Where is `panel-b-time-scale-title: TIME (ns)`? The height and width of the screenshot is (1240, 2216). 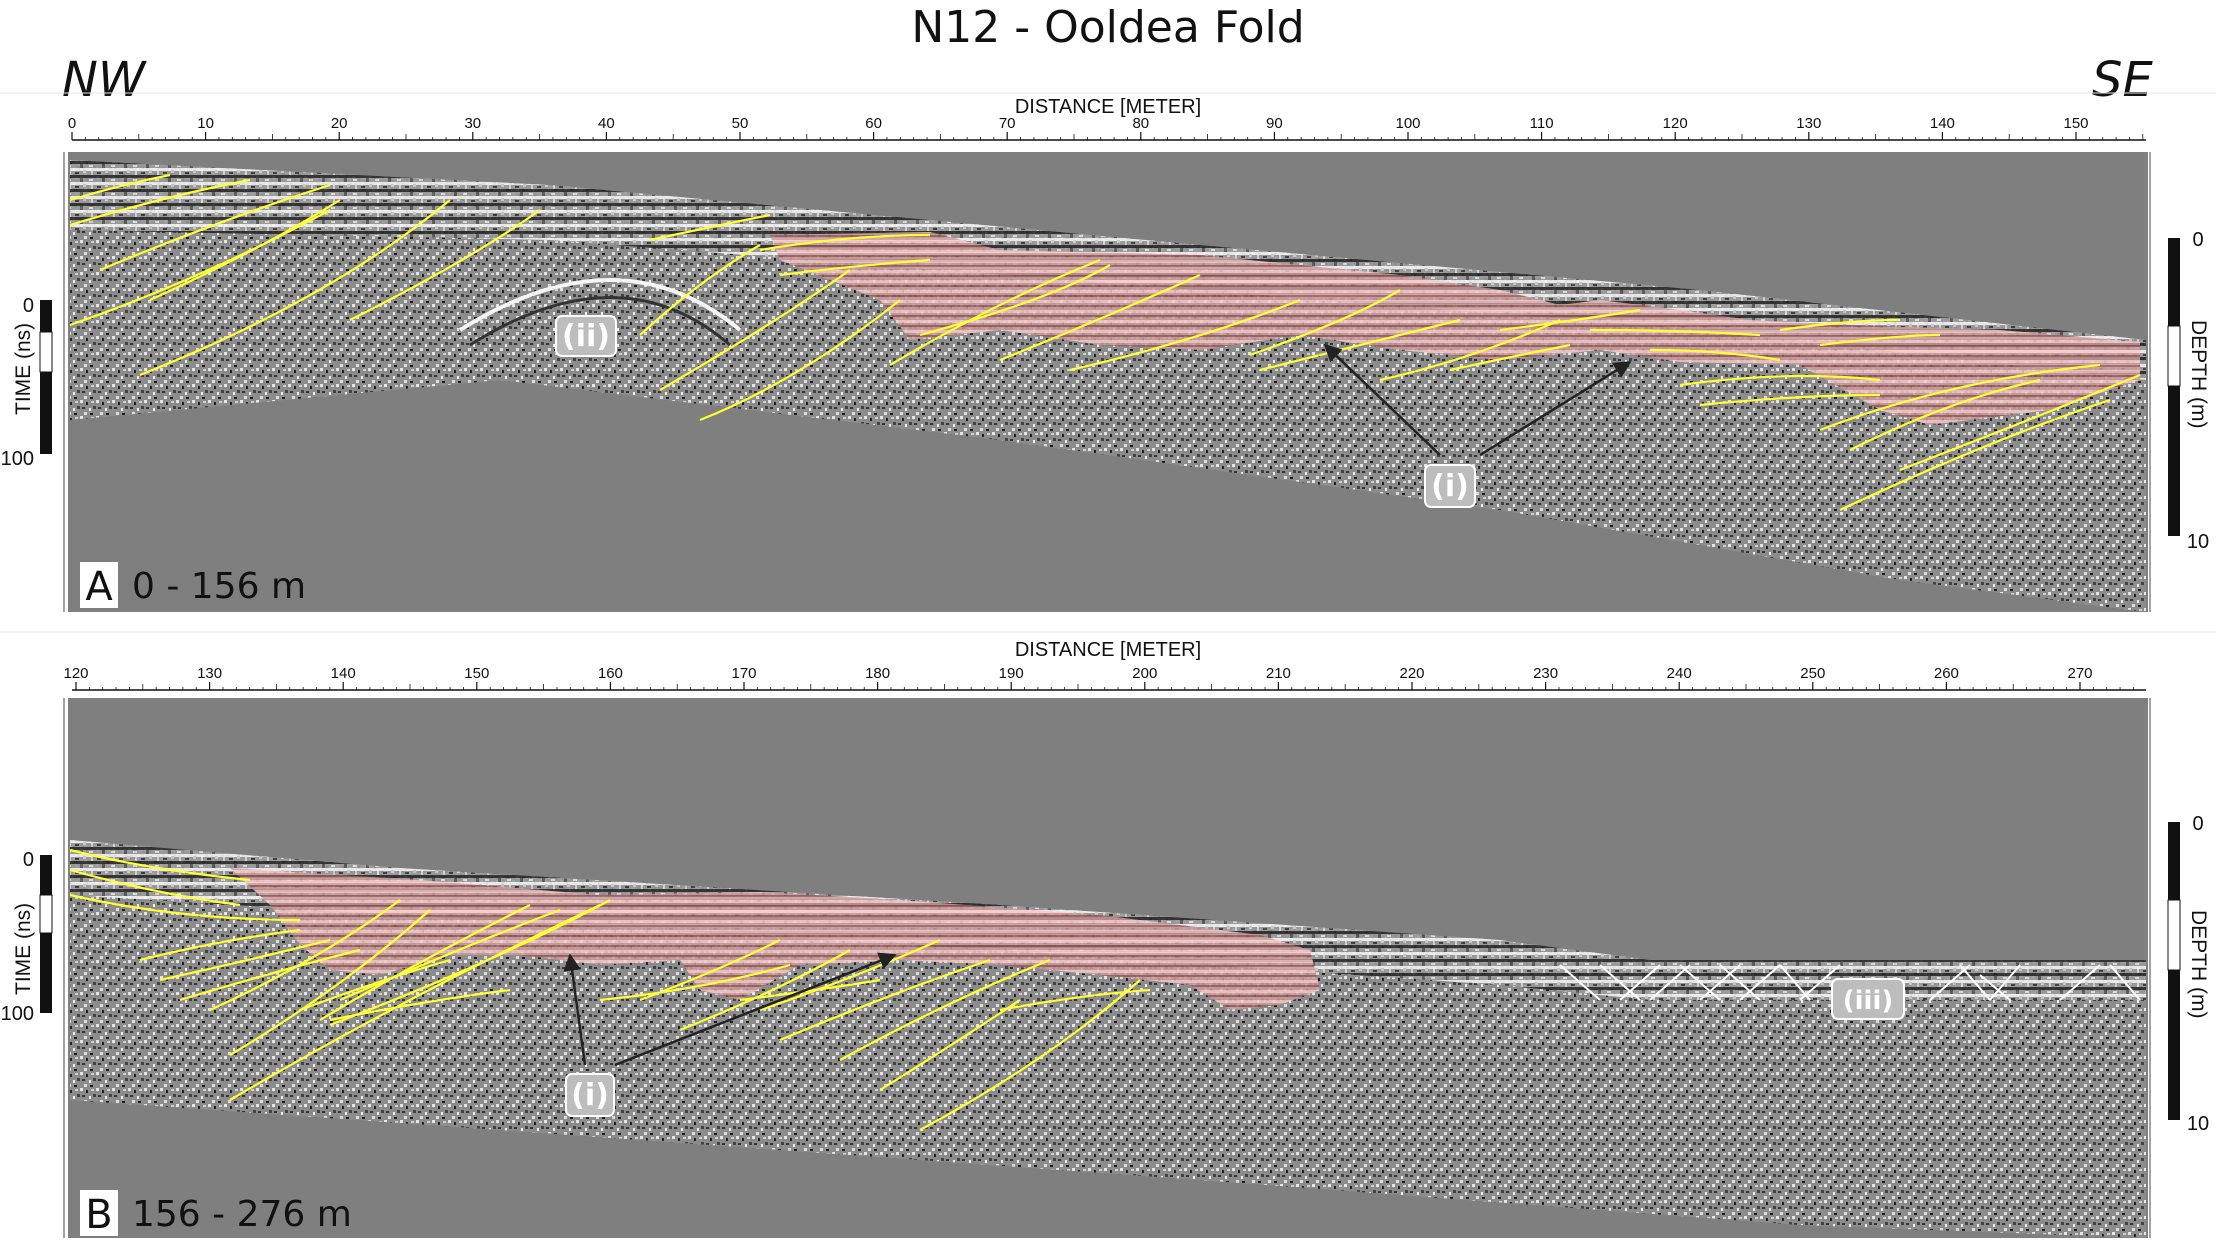
panel-b-time-scale-title: TIME (ns) is located at coordinates (23, 949).